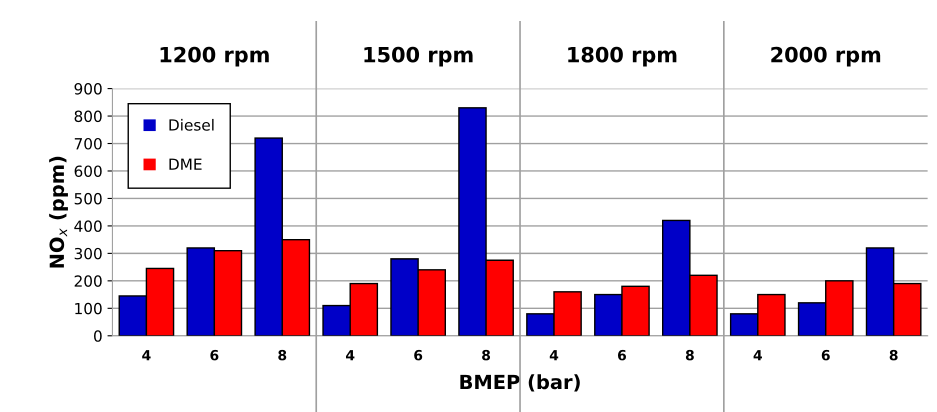 Image resolution: width=937 pixels, height=412 pixels. I want to click on y-tick-label: 500, so click(88, 198).